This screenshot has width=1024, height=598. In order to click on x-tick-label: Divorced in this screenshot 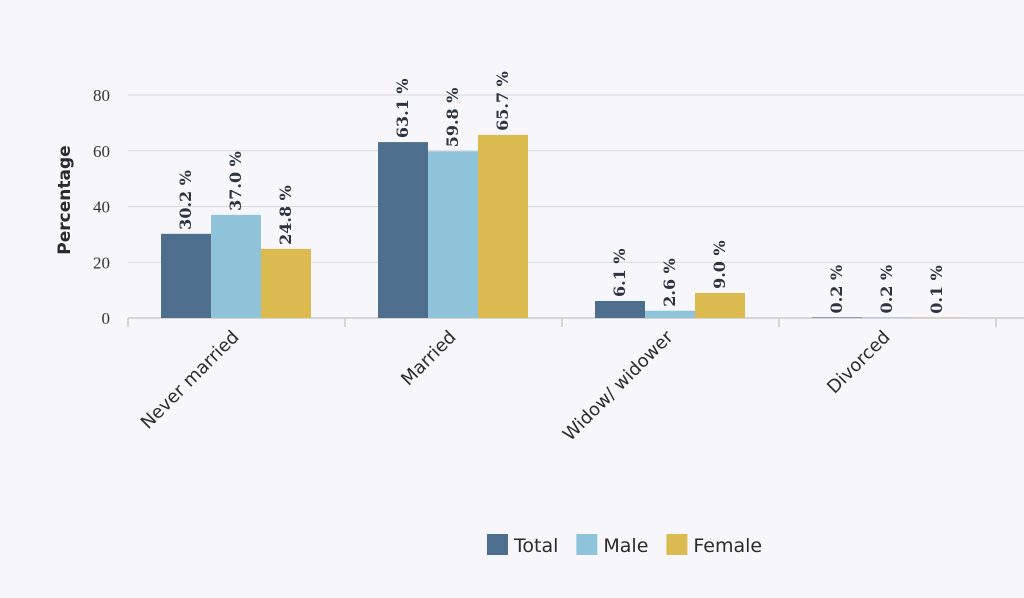, I will do `click(858, 362)`.